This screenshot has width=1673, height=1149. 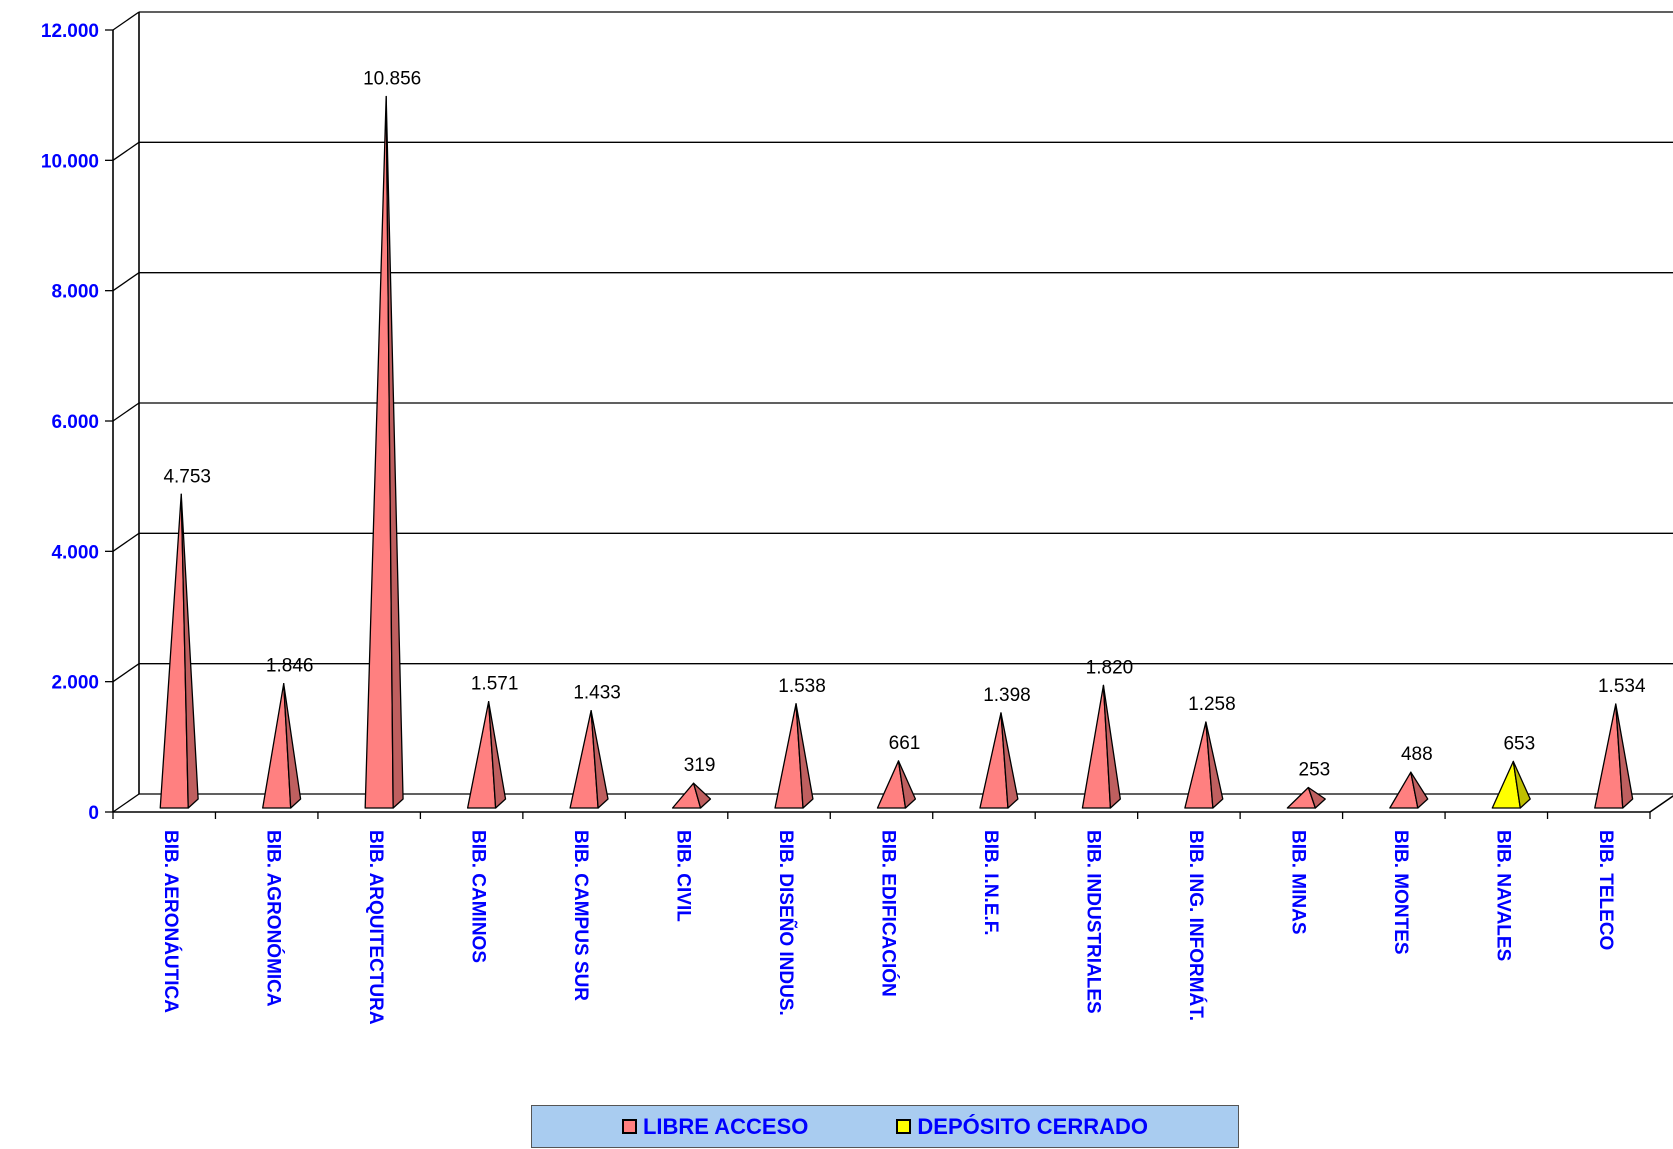 What do you see at coordinates (725, 1126) in the screenshot?
I see `legend-label-libre-acceso: LIBRE ACCESO` at bounding box center [725, 1126].